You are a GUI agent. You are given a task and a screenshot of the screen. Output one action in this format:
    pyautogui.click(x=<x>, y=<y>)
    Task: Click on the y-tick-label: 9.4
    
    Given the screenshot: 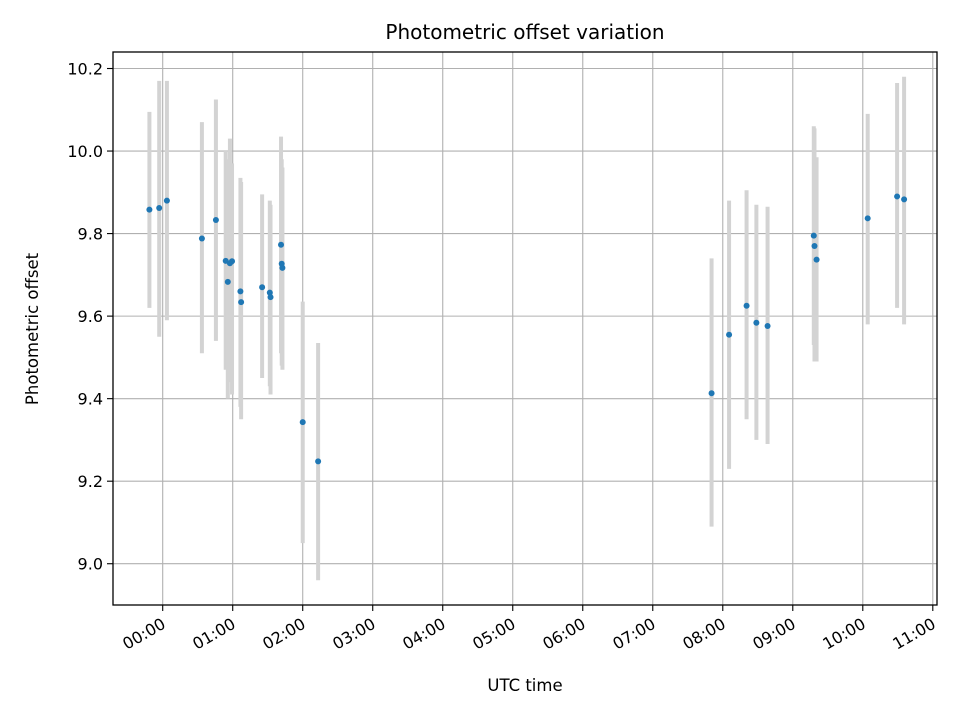 What is the action you would take?
    pyautogui.click(x=90, y=399)
    